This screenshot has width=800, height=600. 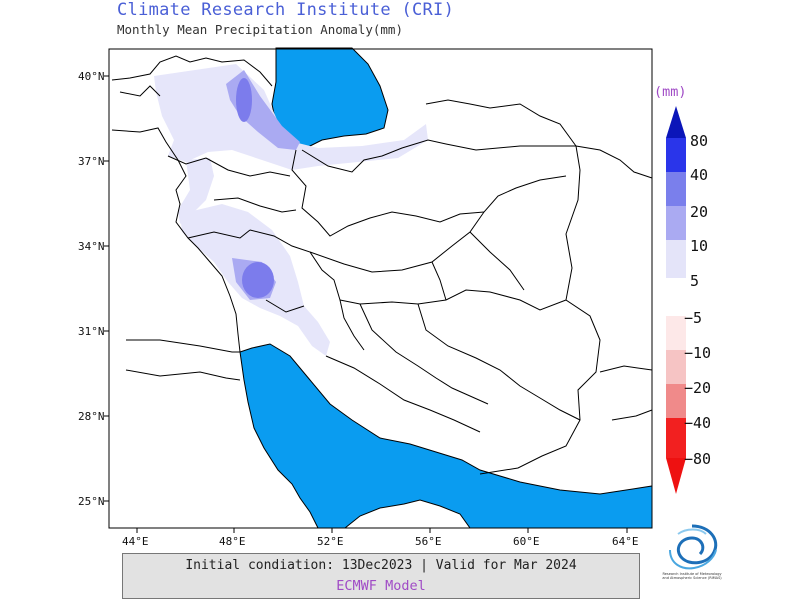 I want to click on lat-label-34: 34°N, so click(x=91, y=246).